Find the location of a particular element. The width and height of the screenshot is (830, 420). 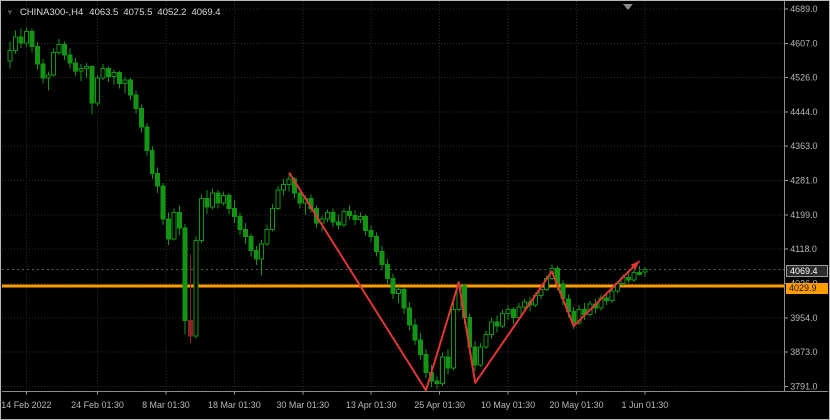

bid-price-tag: 4069.4 is located at coordinates (807, 271).